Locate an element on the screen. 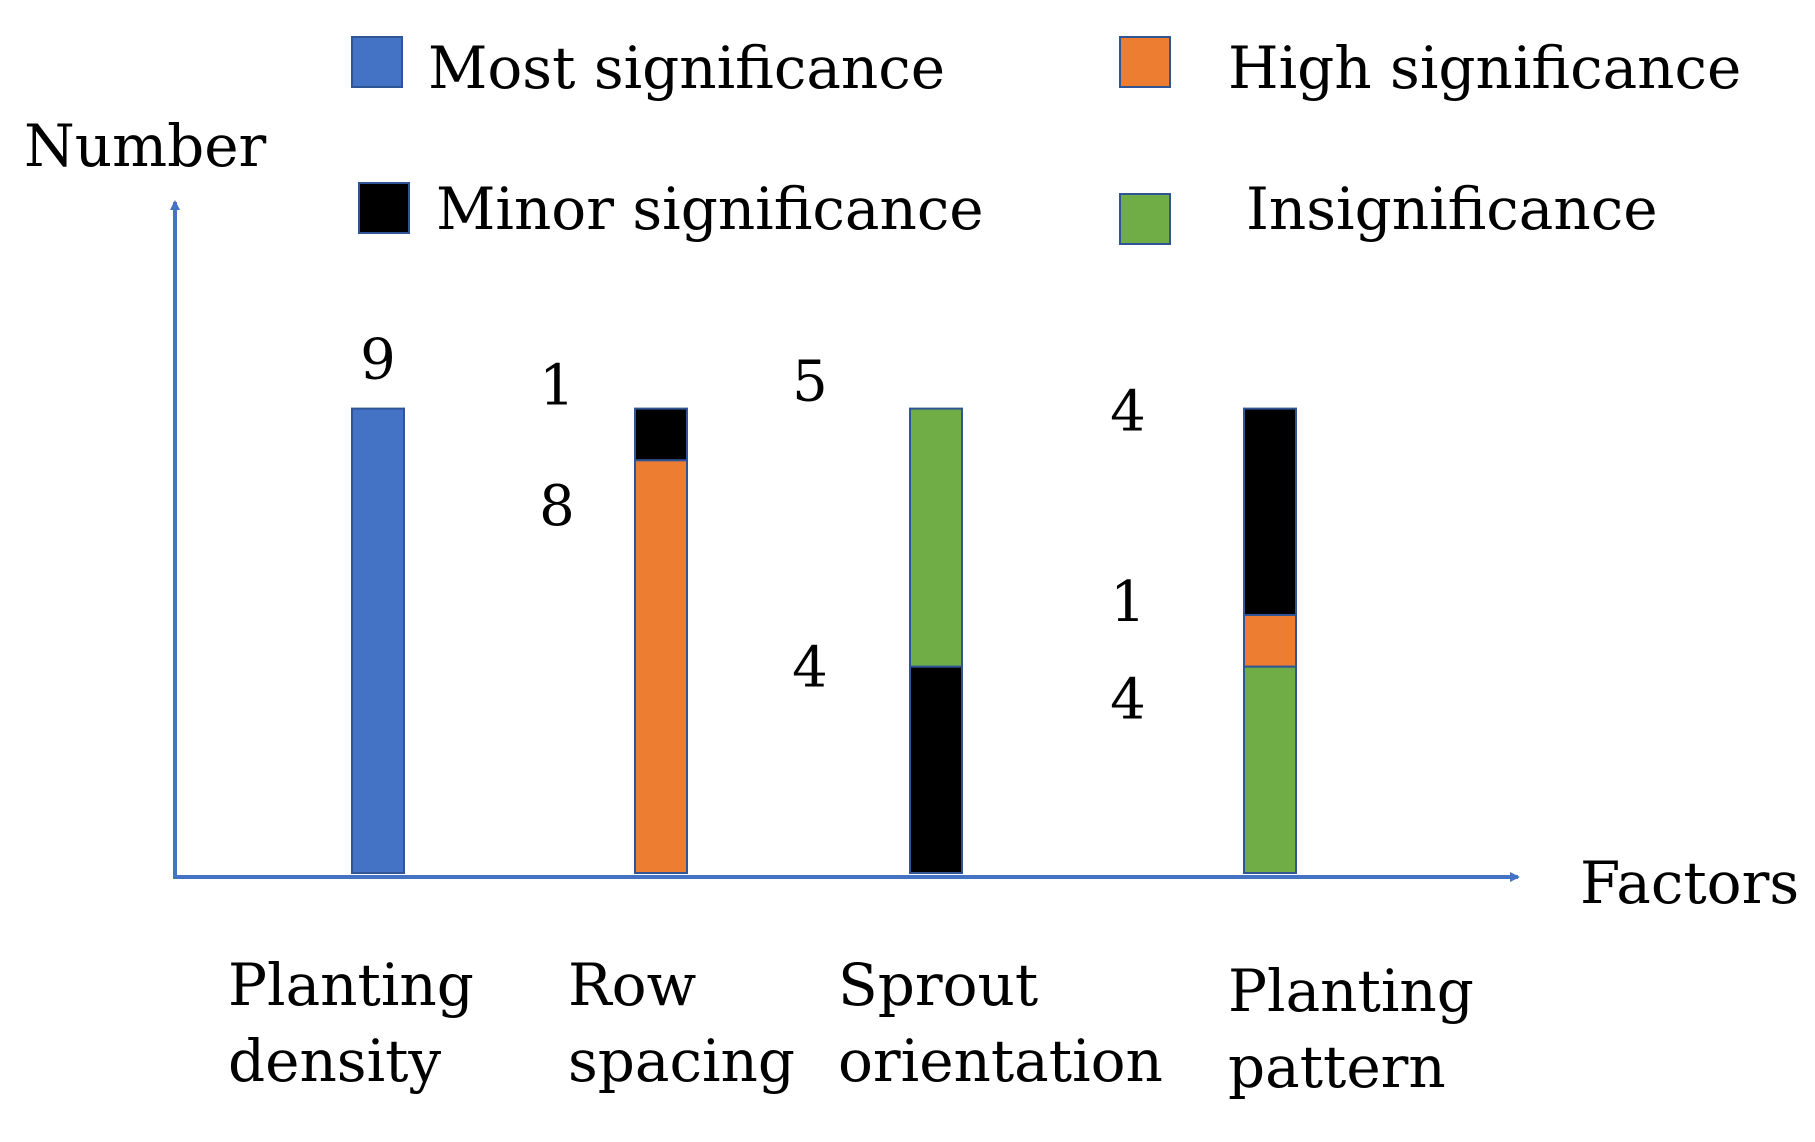 The width and height of the screenshot is (1815, 1142). legend-swatch-most-significance is located at coordinates (377, 62).